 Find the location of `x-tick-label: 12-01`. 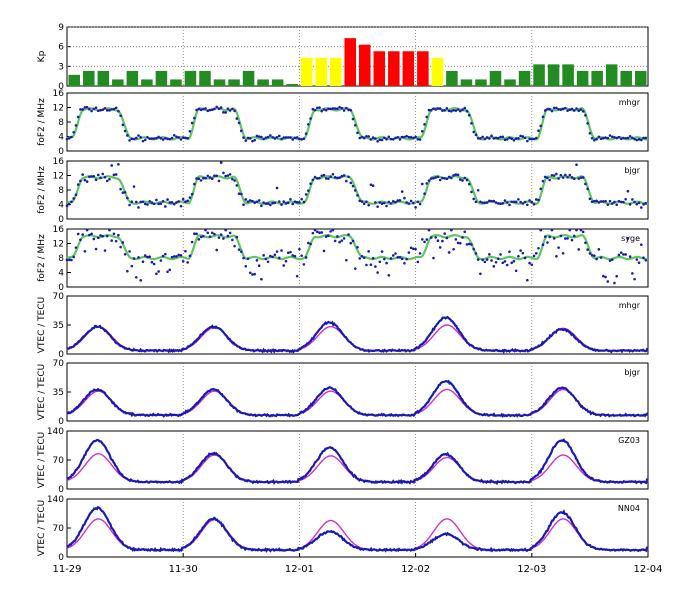

x-tick-label: 12-01 is located at coordinates (299, 569).